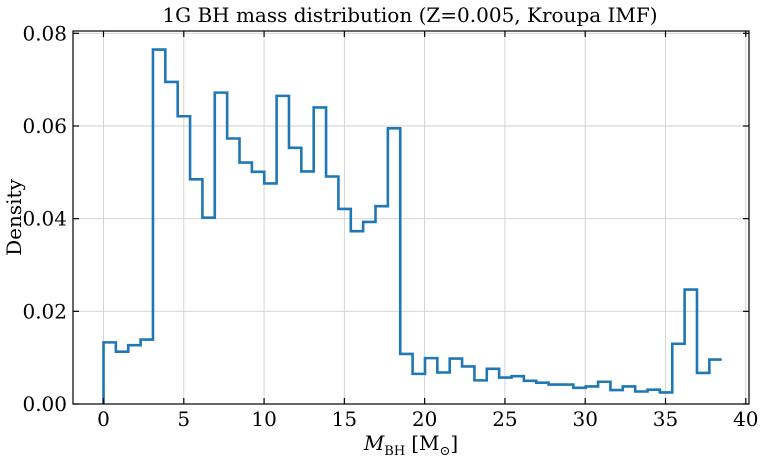  Describe the element at coordinates (745, 419) in the screenshot. I see `x-tick-label: 40` at that location.